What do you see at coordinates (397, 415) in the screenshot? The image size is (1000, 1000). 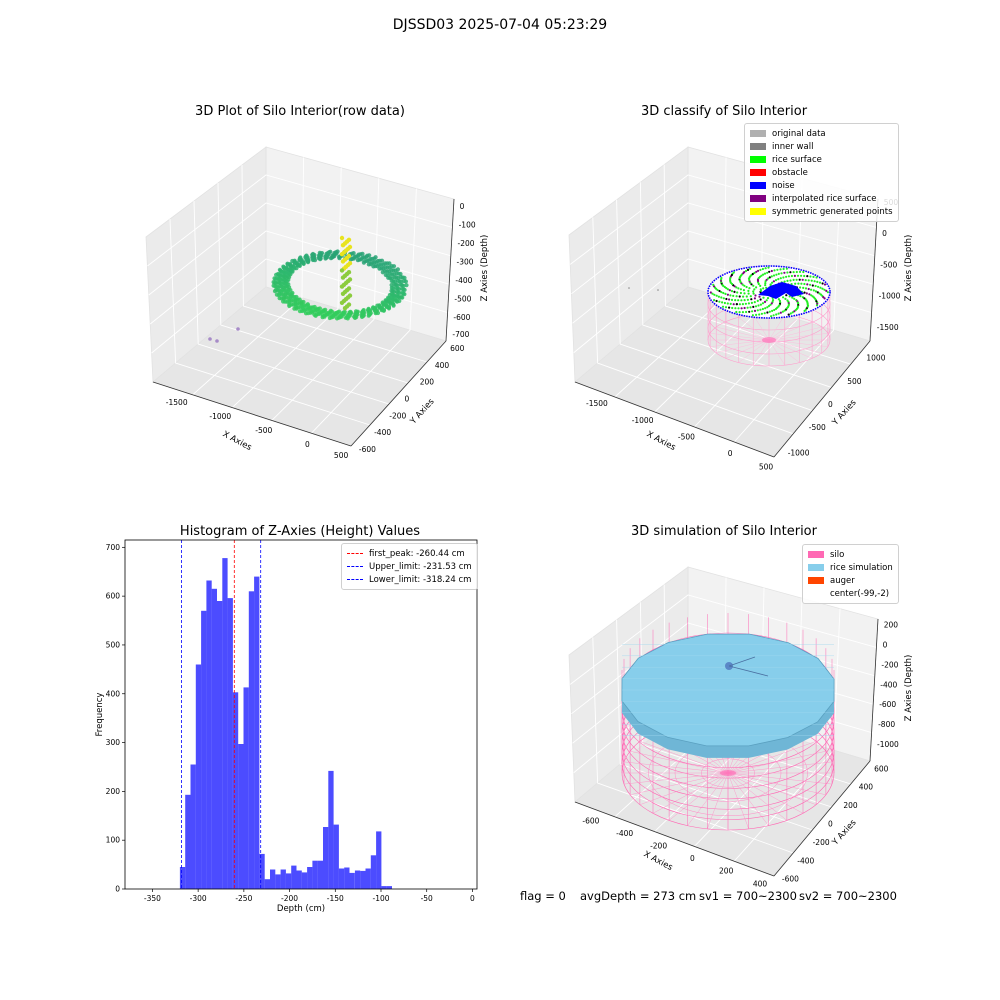 I see `raw-y-tick-label: -200` at bounding box center [397, 415].